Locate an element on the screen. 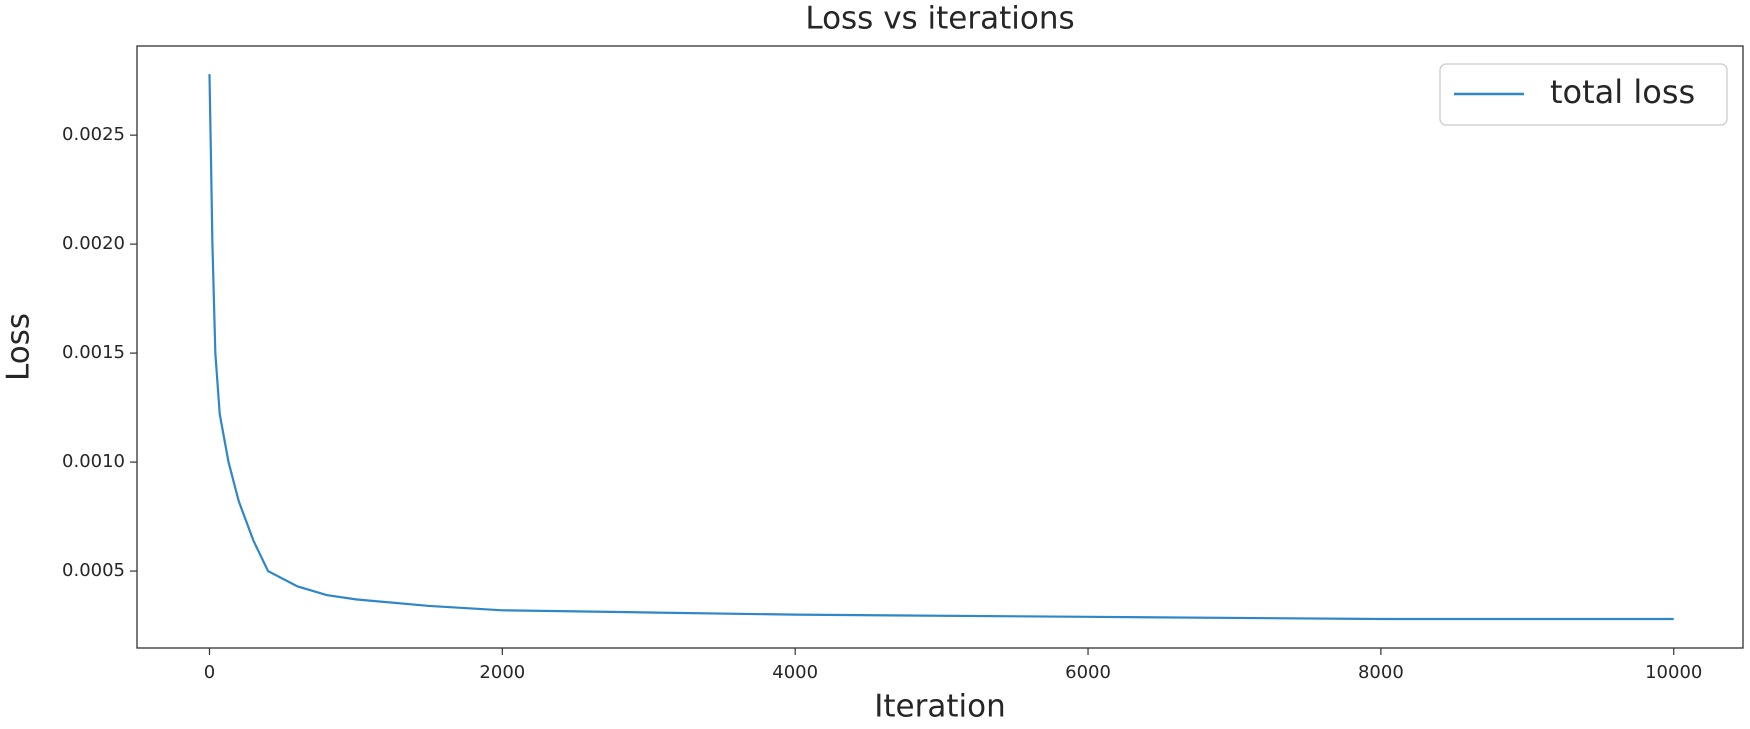  x-tick-label: 4000 is located at coordinates (795, 672).